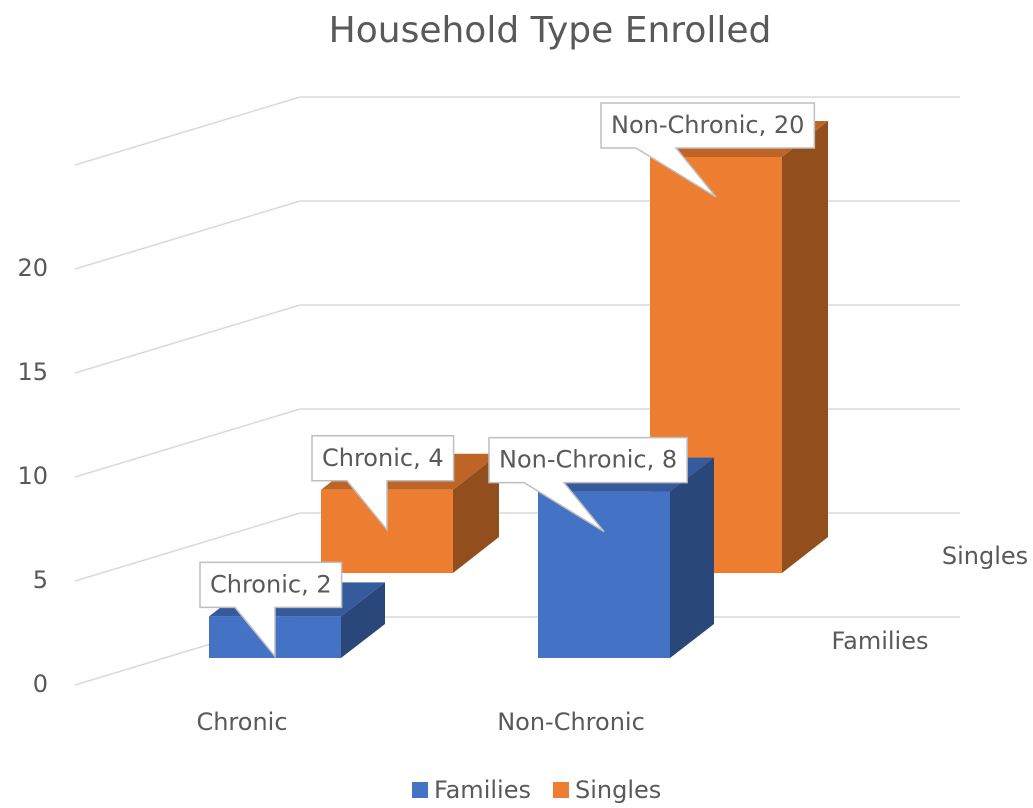  I want to click on wall-edge, so click(187, 131).